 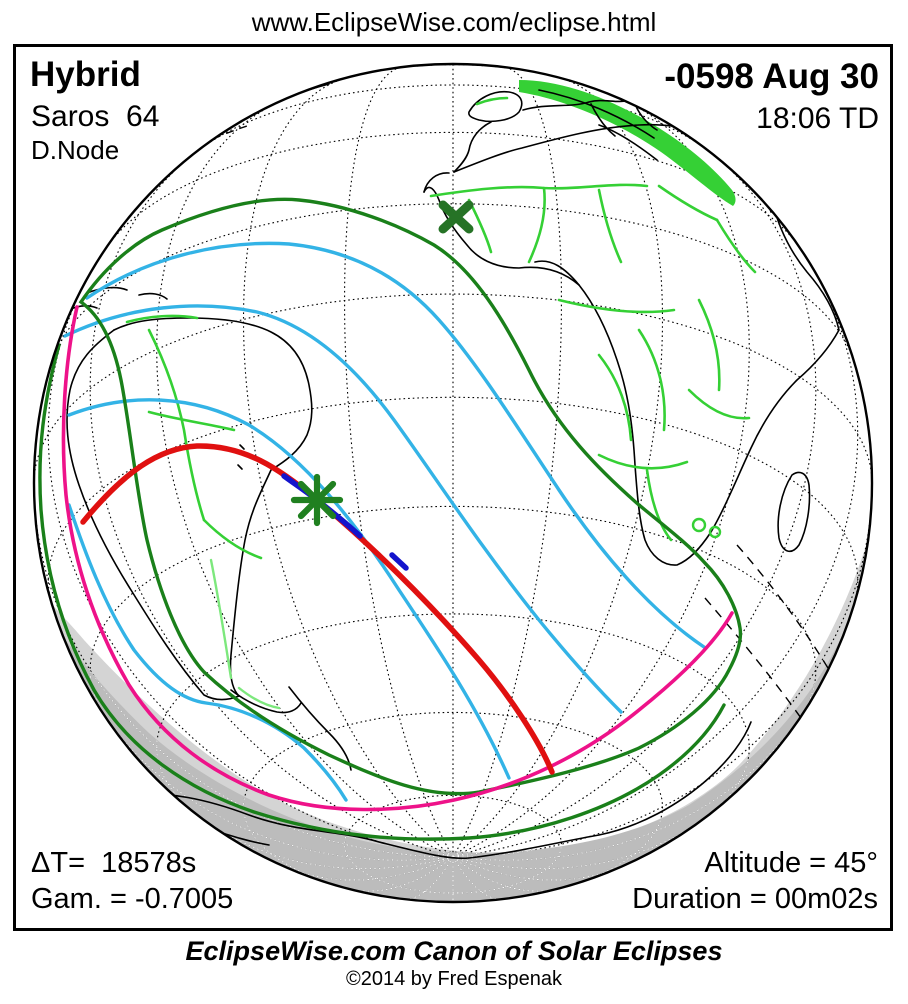 What do you see at coordinates (454, 951) in the screenshot?
I see `canon-title: EclipseWise.com Canon of Solar Eclipses` at bounding box center [454, 951].